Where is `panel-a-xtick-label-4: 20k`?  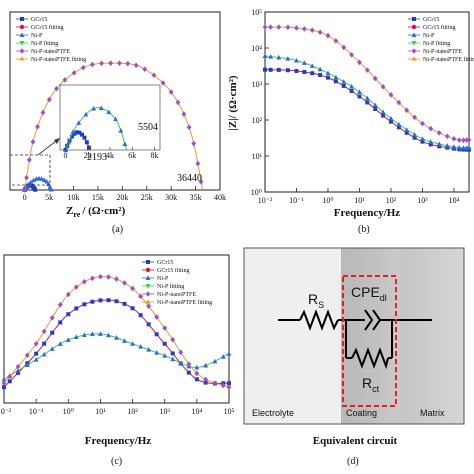
panel-a-xtick-label-4: 20k is located at coordinates (122, 197).